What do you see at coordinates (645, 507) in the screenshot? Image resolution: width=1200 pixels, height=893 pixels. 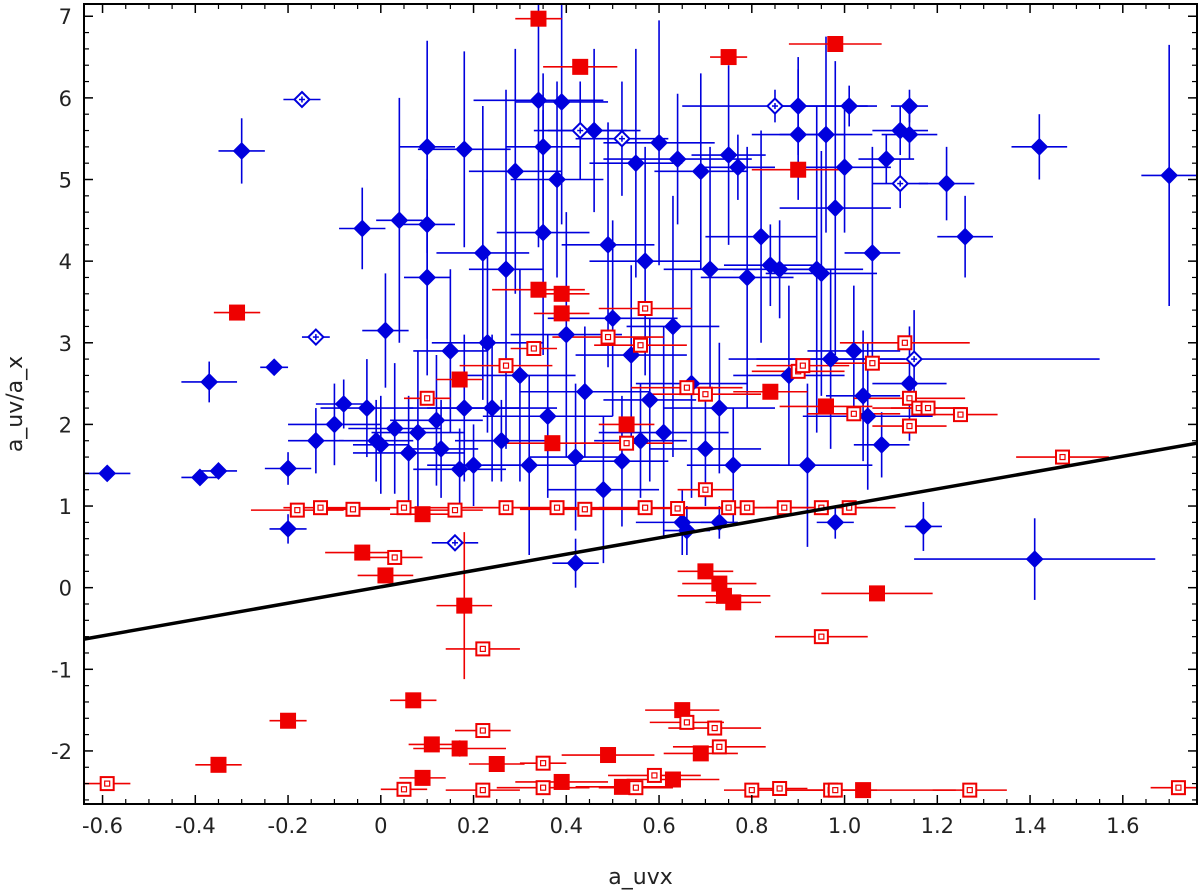 I see `red-open-squares-point-25-inner` at bounding box center [645, 507].